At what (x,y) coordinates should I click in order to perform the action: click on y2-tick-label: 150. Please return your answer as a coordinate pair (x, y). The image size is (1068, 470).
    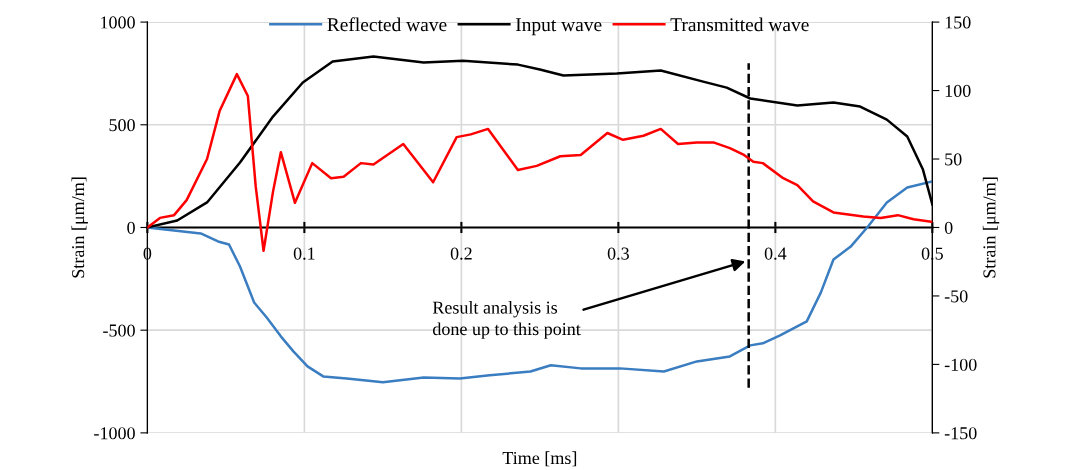
    Looking at the image, I should click on (958, 22).